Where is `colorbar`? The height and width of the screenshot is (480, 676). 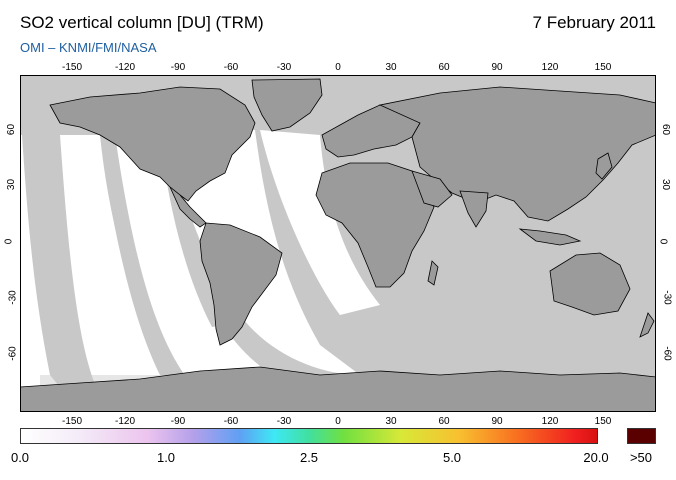 colorbar is located at coordinates (309, 436).